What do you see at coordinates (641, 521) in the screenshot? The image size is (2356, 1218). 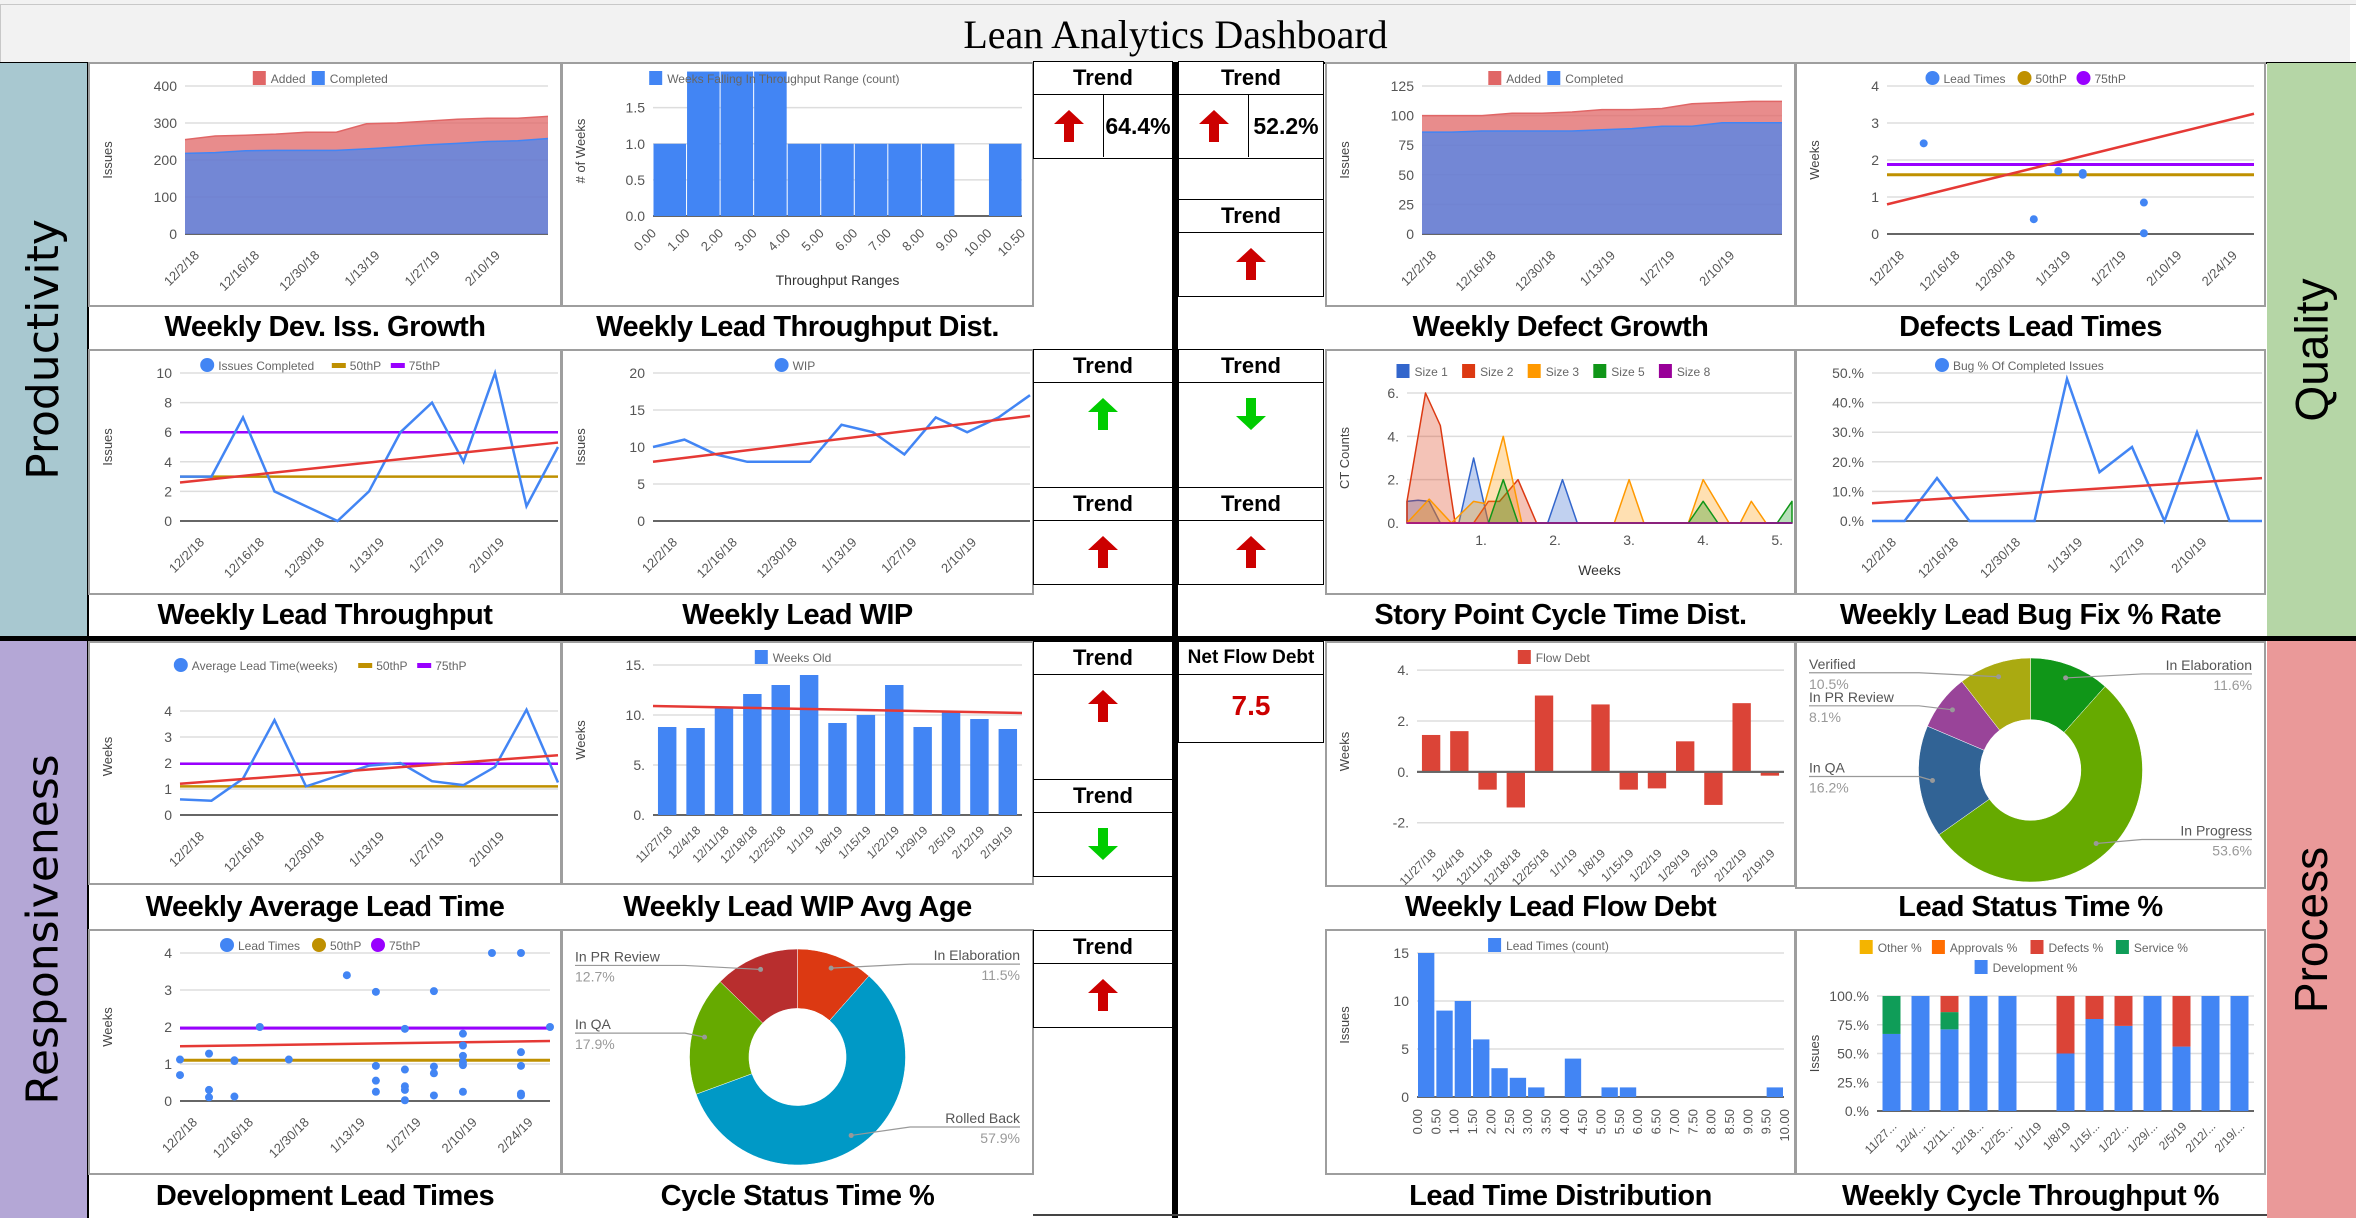 I see `y-tick-label: 0` at bounding box center [641, 521].